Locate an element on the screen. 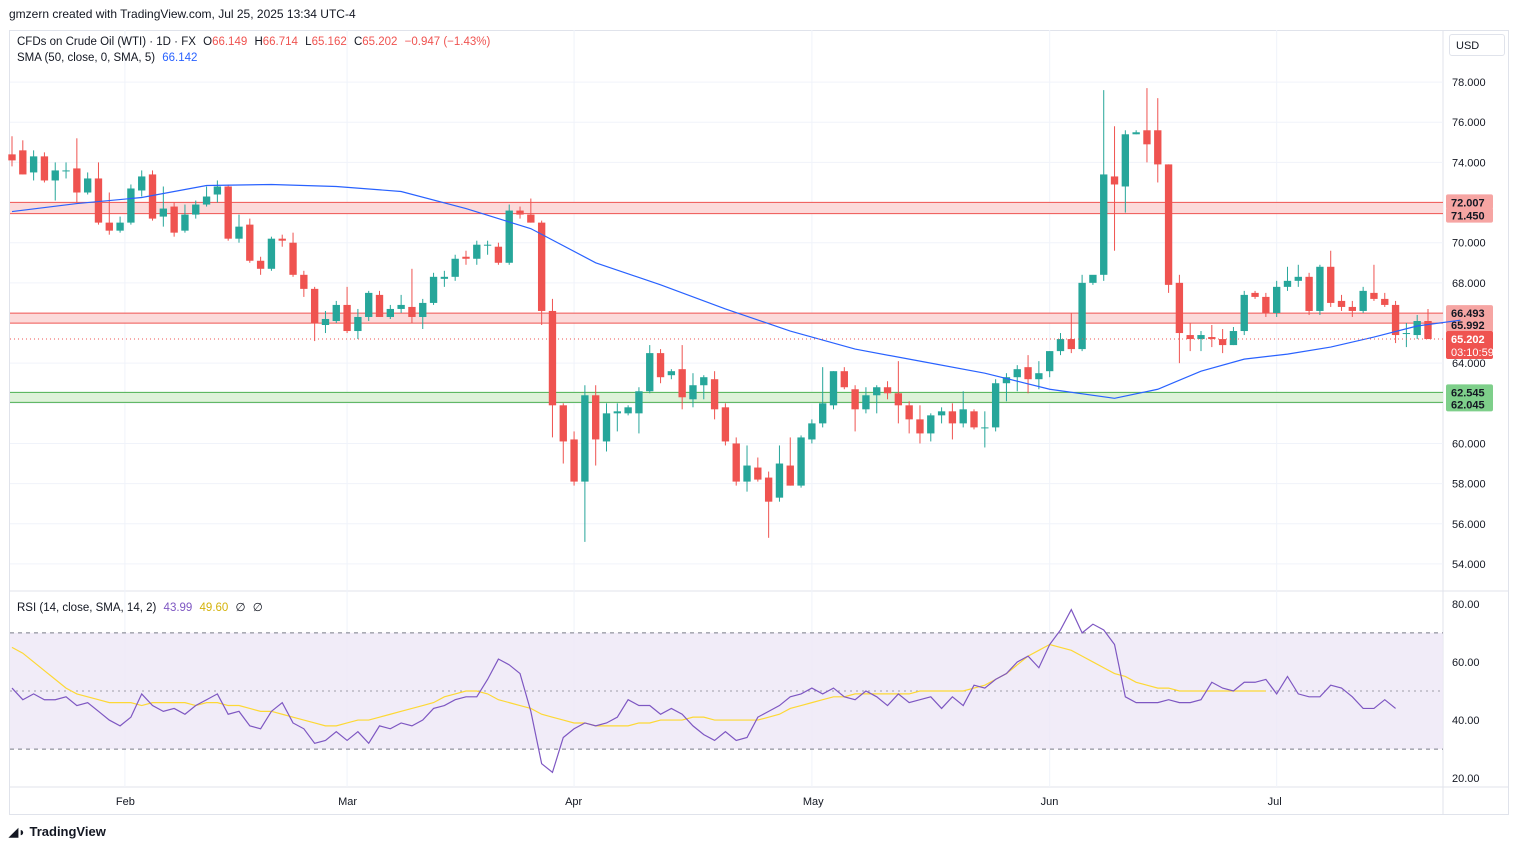 This screenshot has height=850, width=1519. sma-value: 66.142 is located at coordinates (180, 58).